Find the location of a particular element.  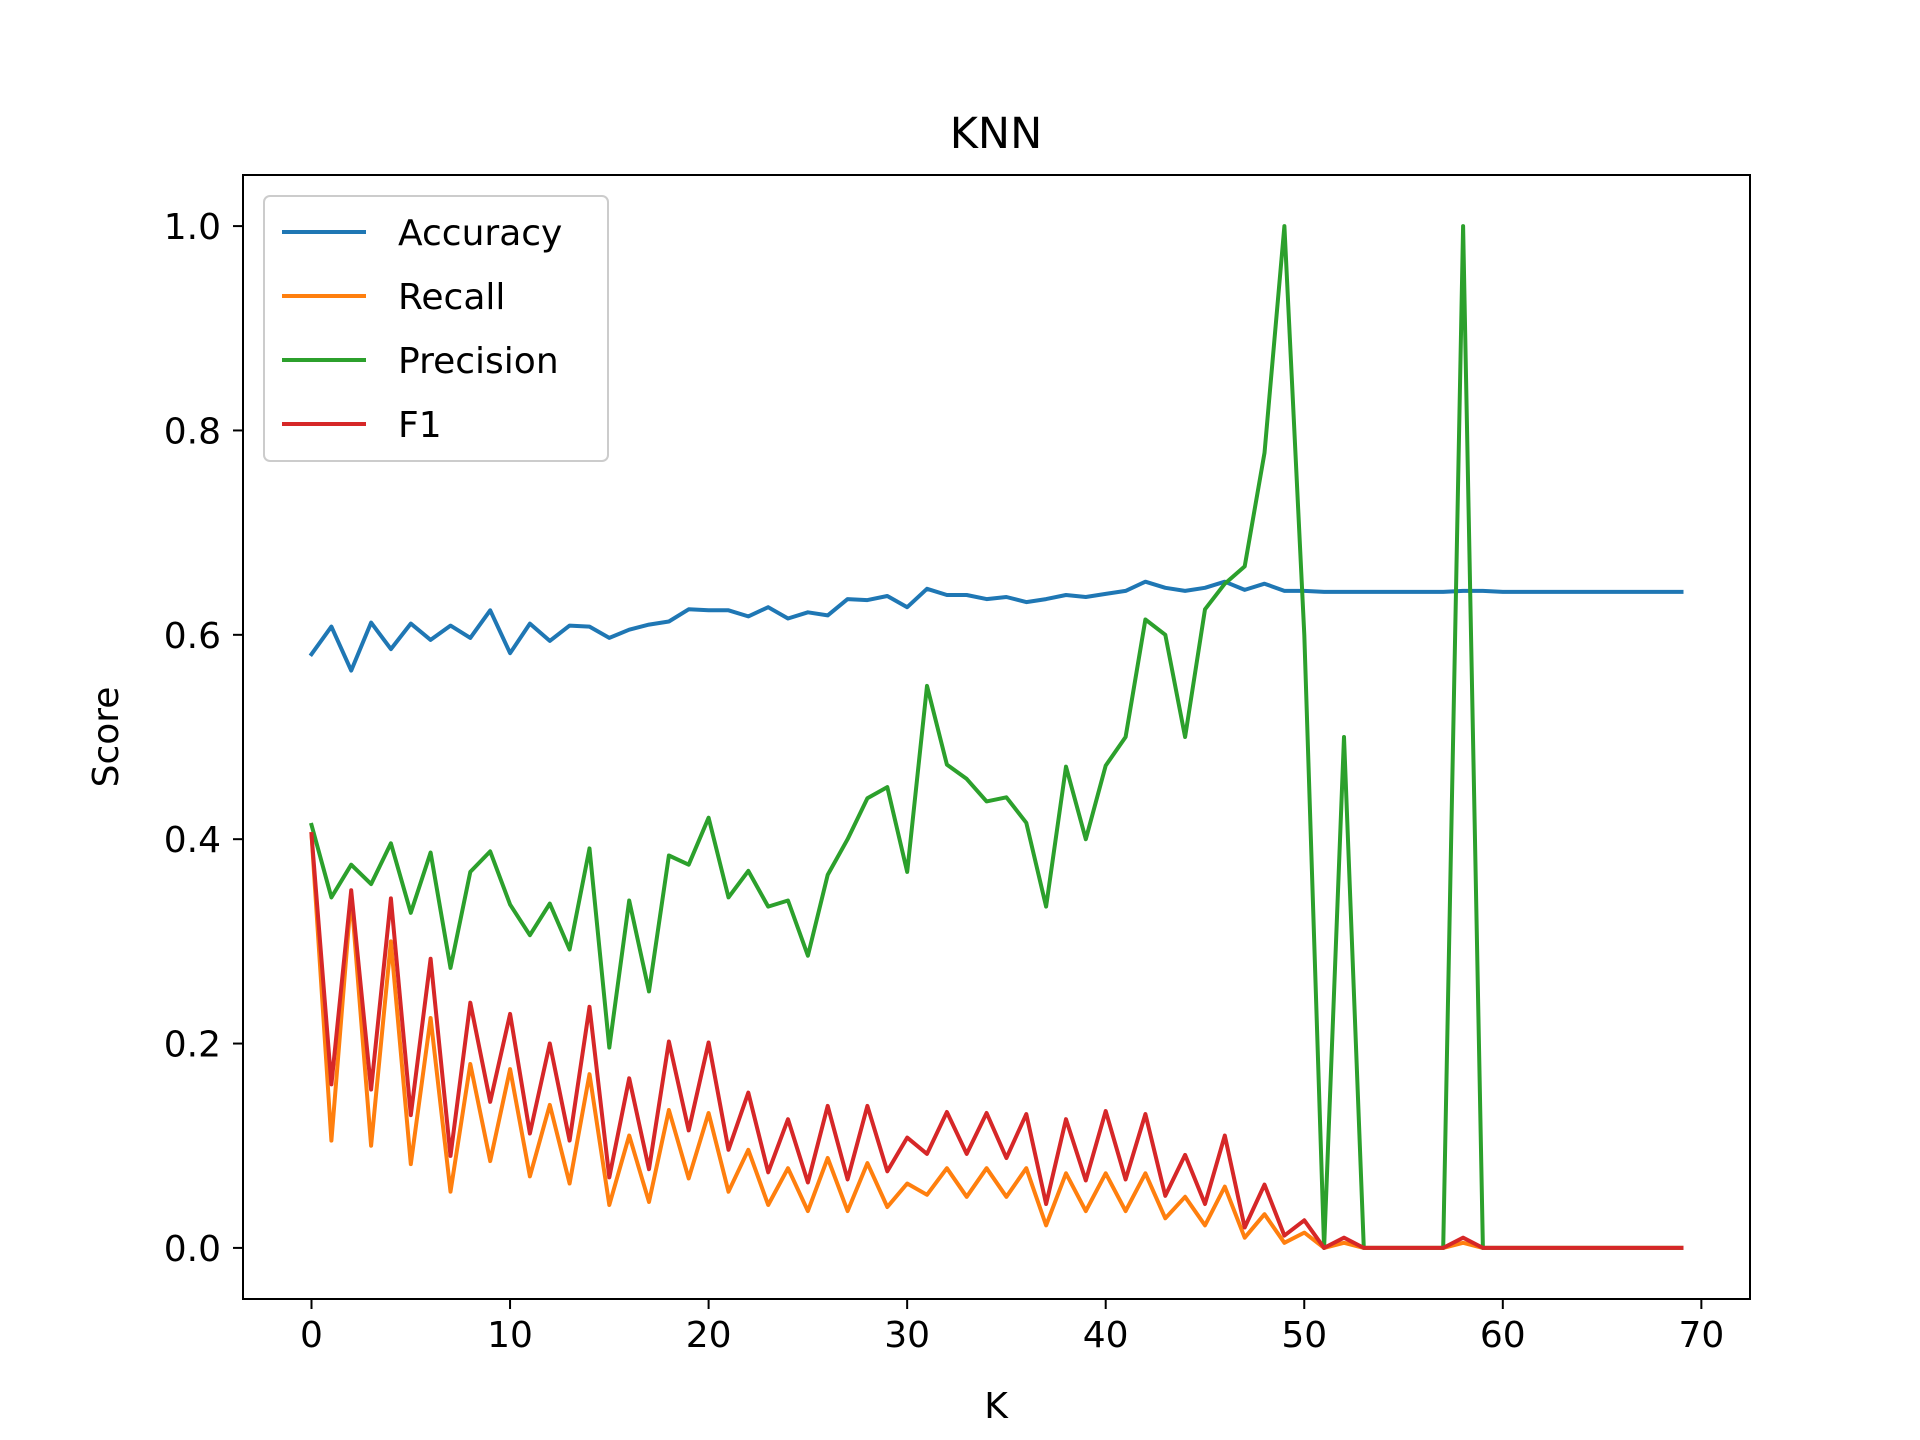

x-tick-label: 10 is located at coordinates (510, 1335).